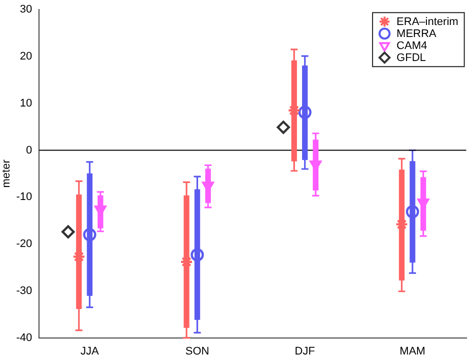 The height and width of the screenshot is (361, 474). What do you see at coordinates (24, 338) in the screenshot?
I see `y-tick-label: -40` at bounding box center [24, 338].